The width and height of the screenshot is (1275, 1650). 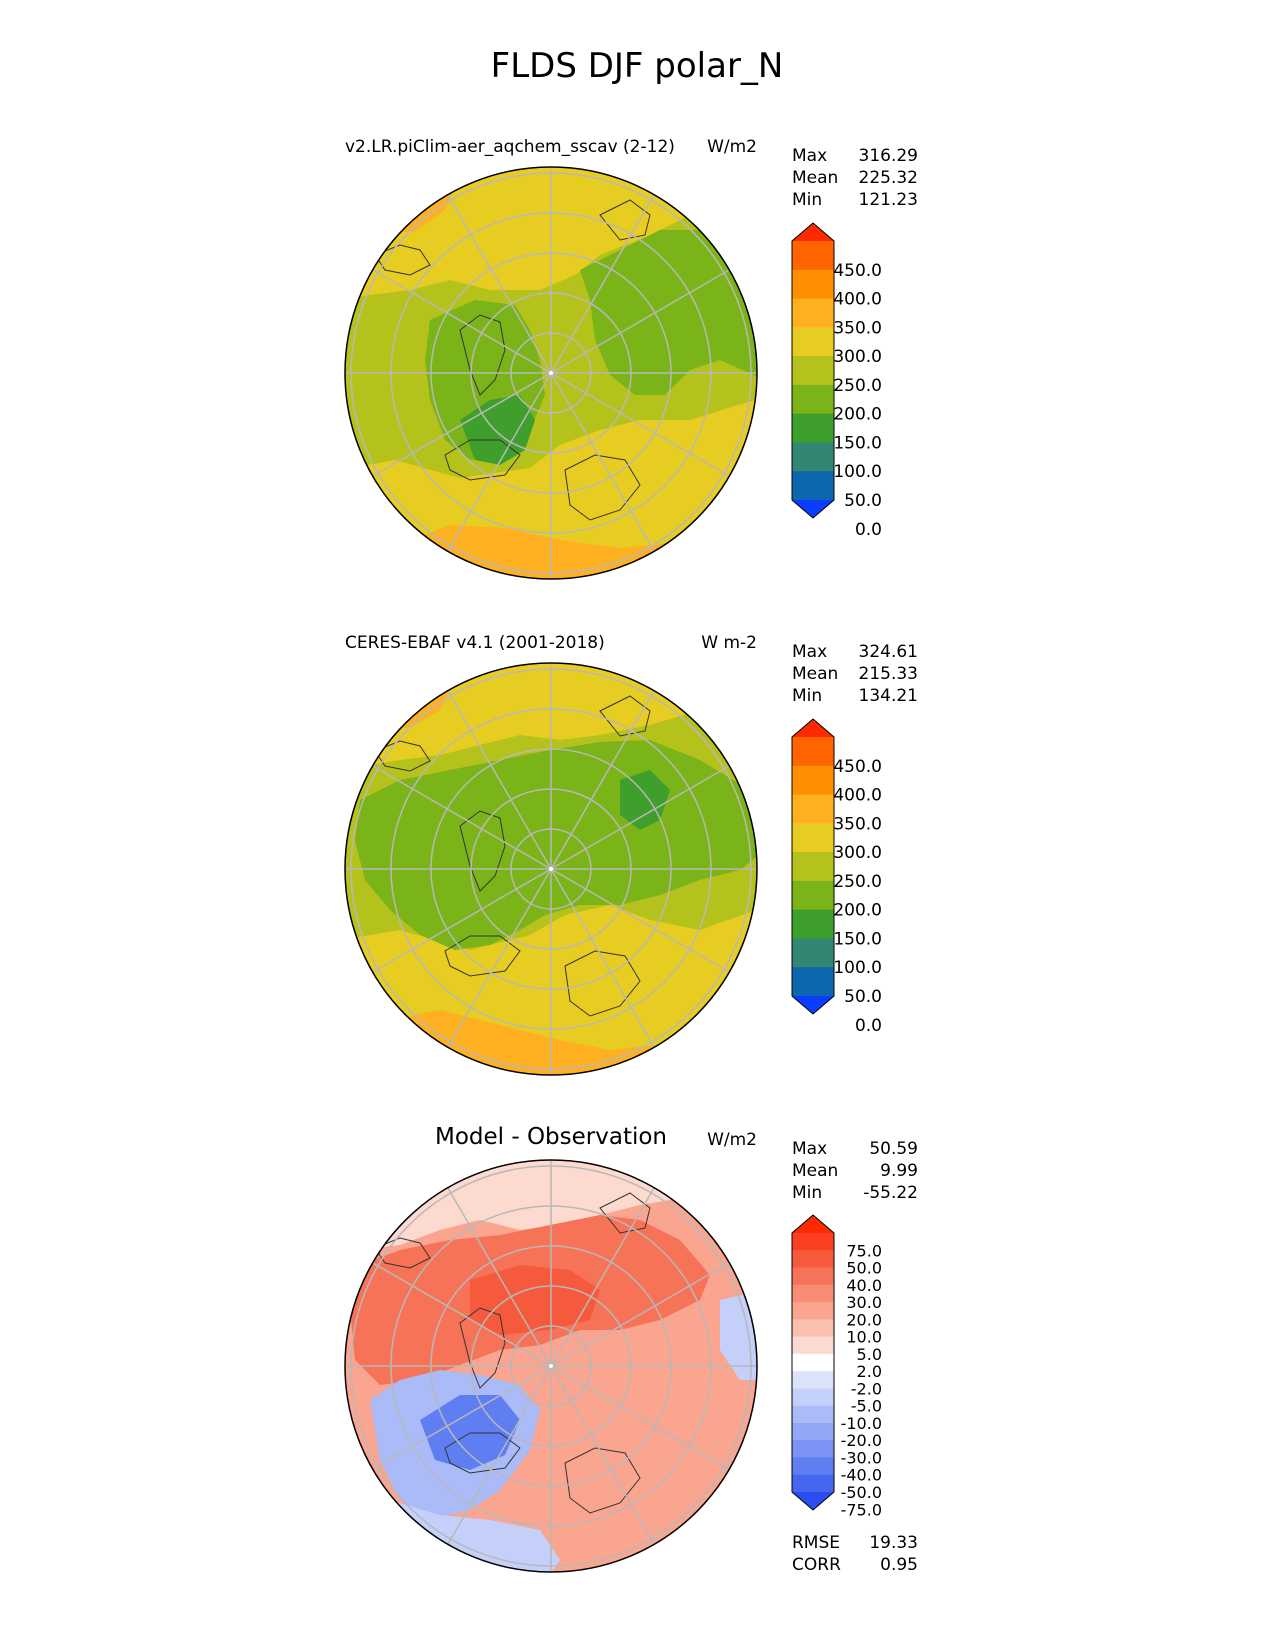 I want to click on panel-obs: CERES-EBAF v4.1 (2001-2018) W m-2, so click(x=631, y=854).